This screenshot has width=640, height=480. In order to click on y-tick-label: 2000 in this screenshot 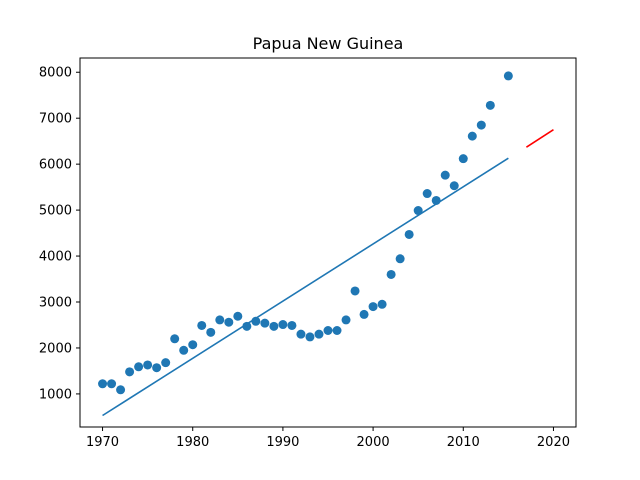, I will do `click(55, 348)`.